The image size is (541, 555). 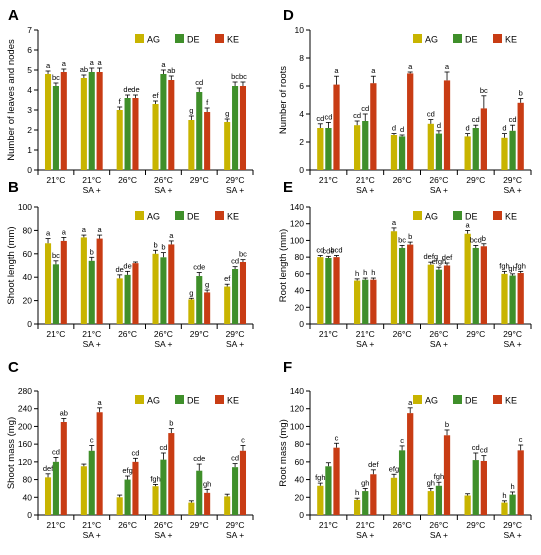 I want to click on significance-label: ef, so click(x=227, y=278).